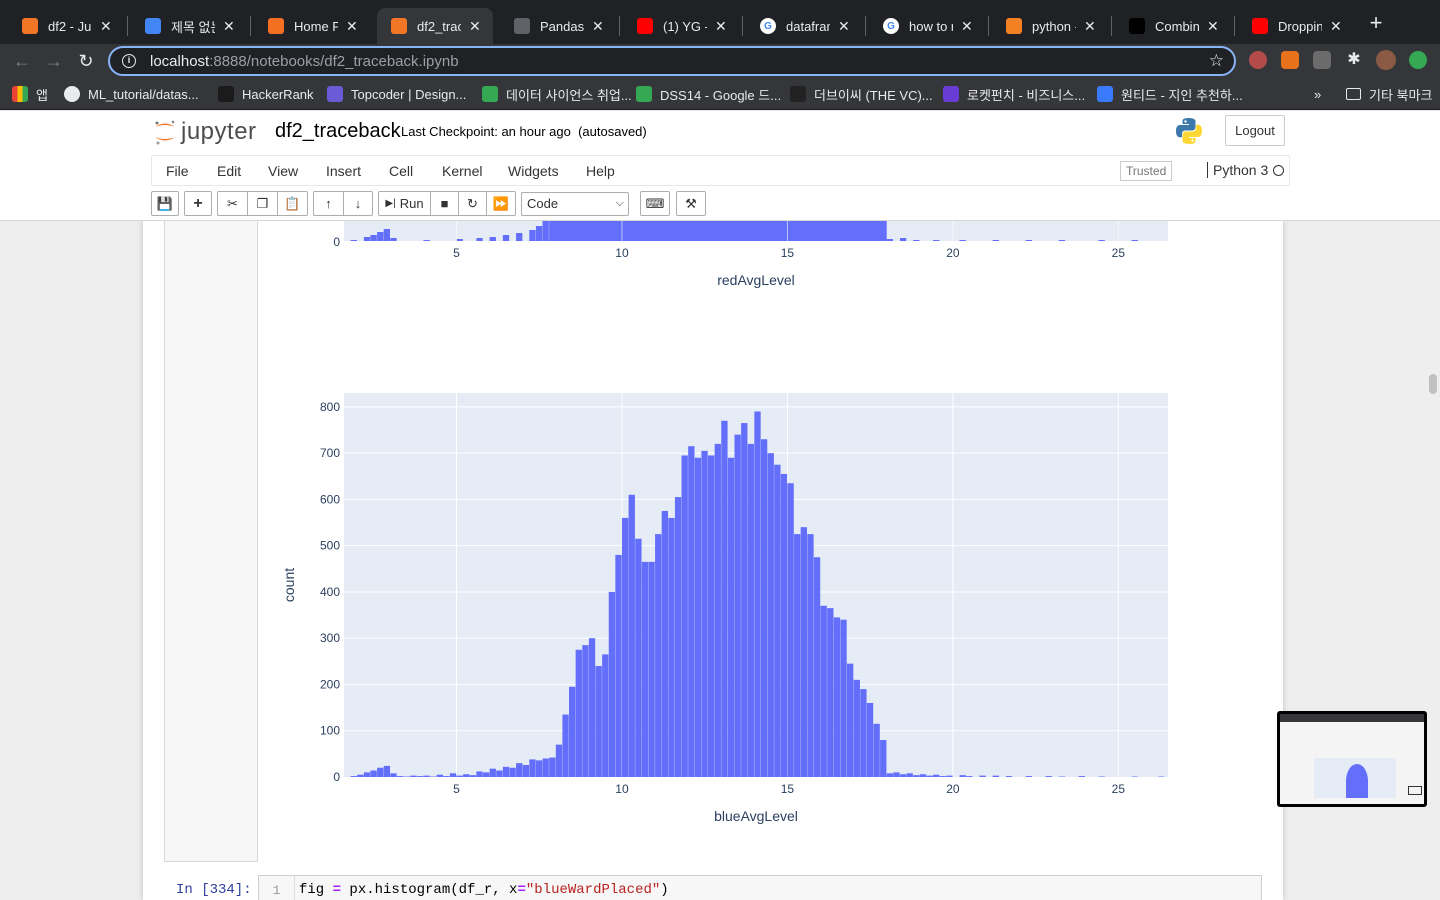 The height and width of the screenshot is (900, 1440). I want to click on bookmark-item: HackerRank, so click(266, 94).